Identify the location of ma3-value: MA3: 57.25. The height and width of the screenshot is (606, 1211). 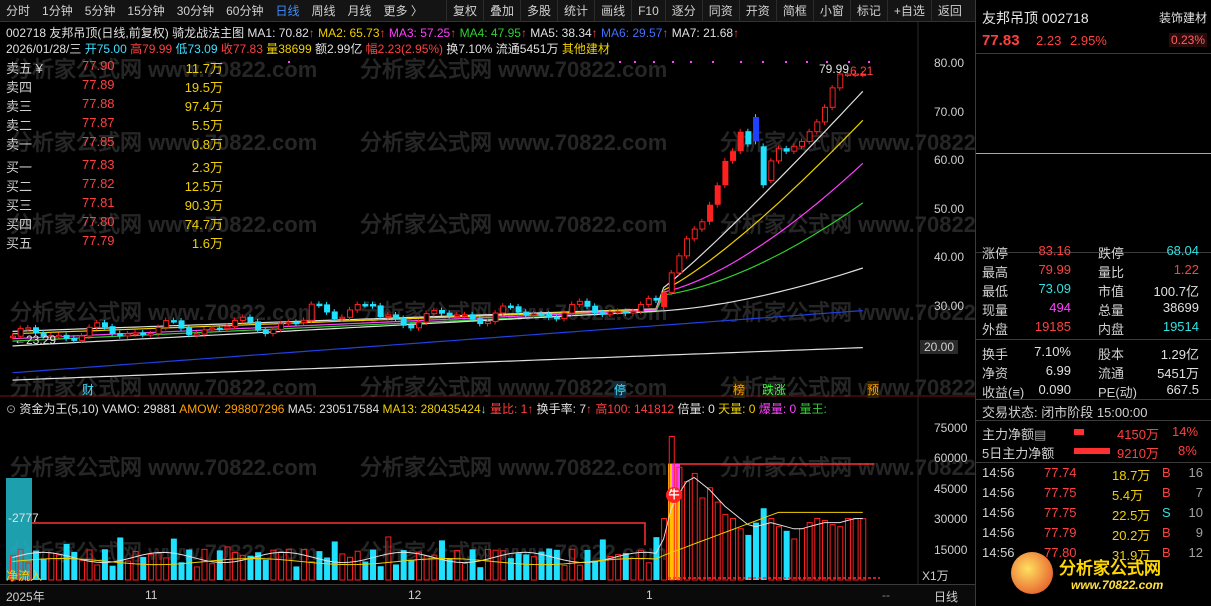
(419, 33).